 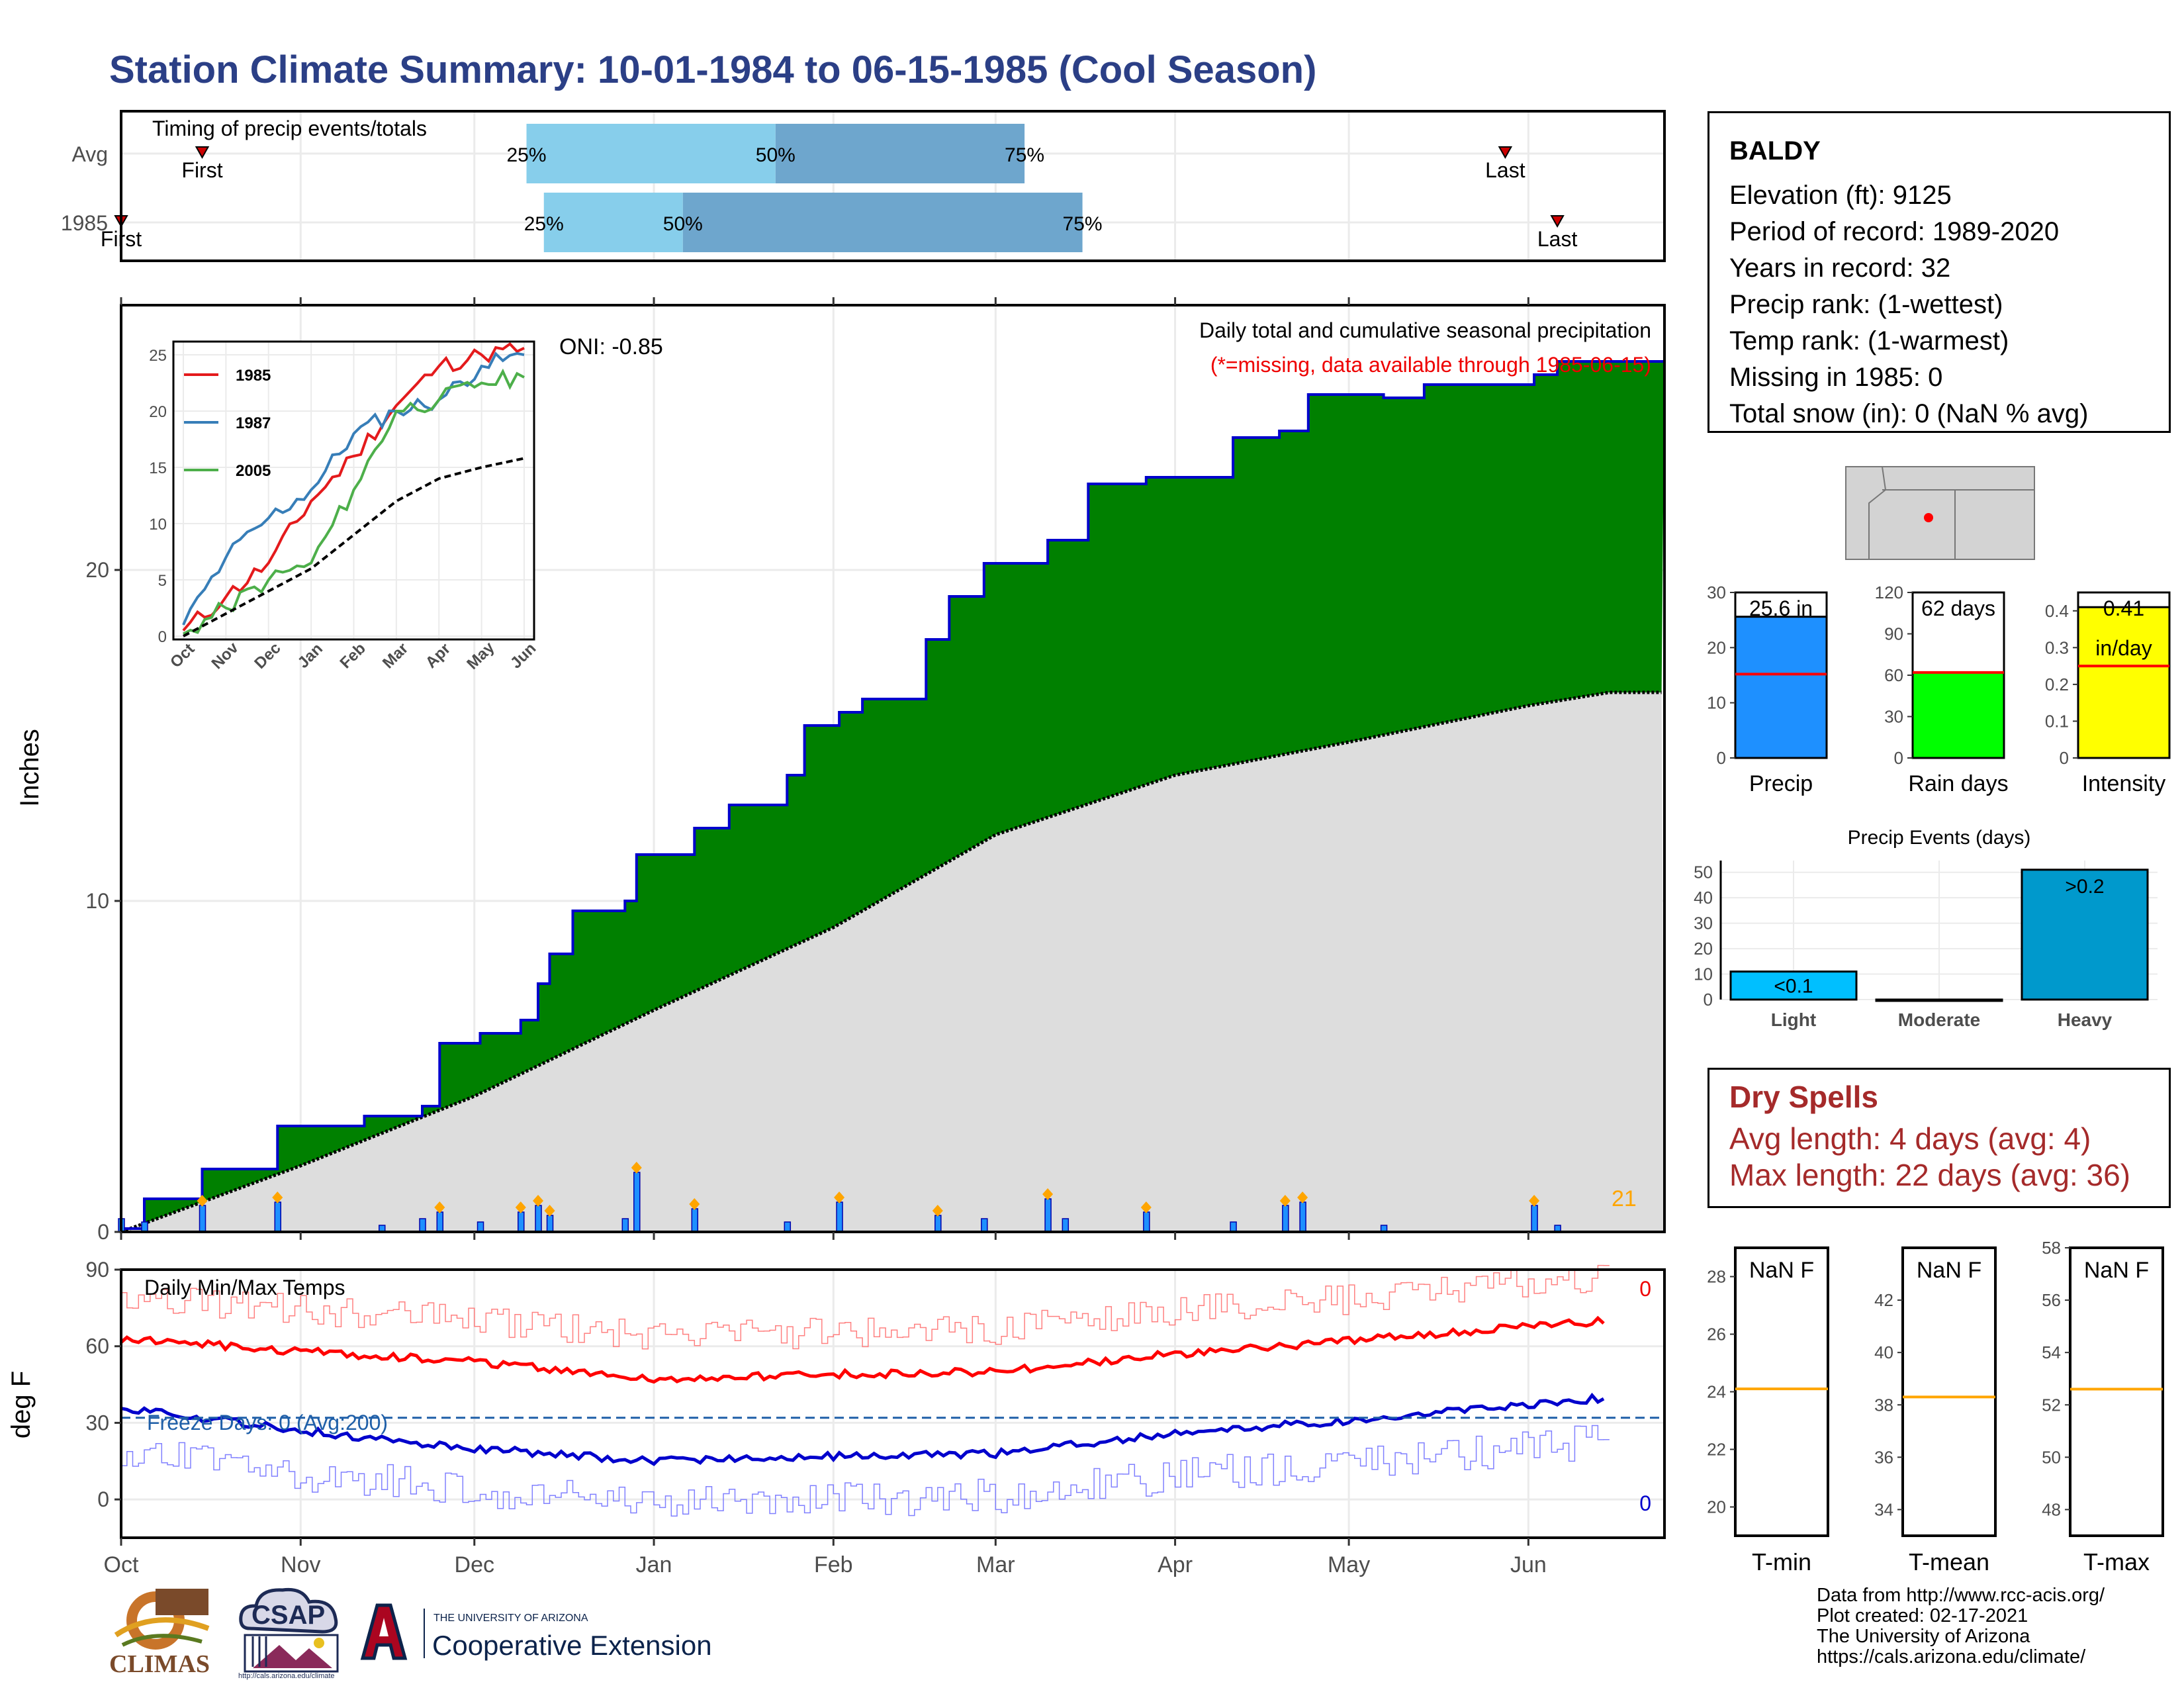 I want to click on month-label: May, so click(x=1349, y=1564).